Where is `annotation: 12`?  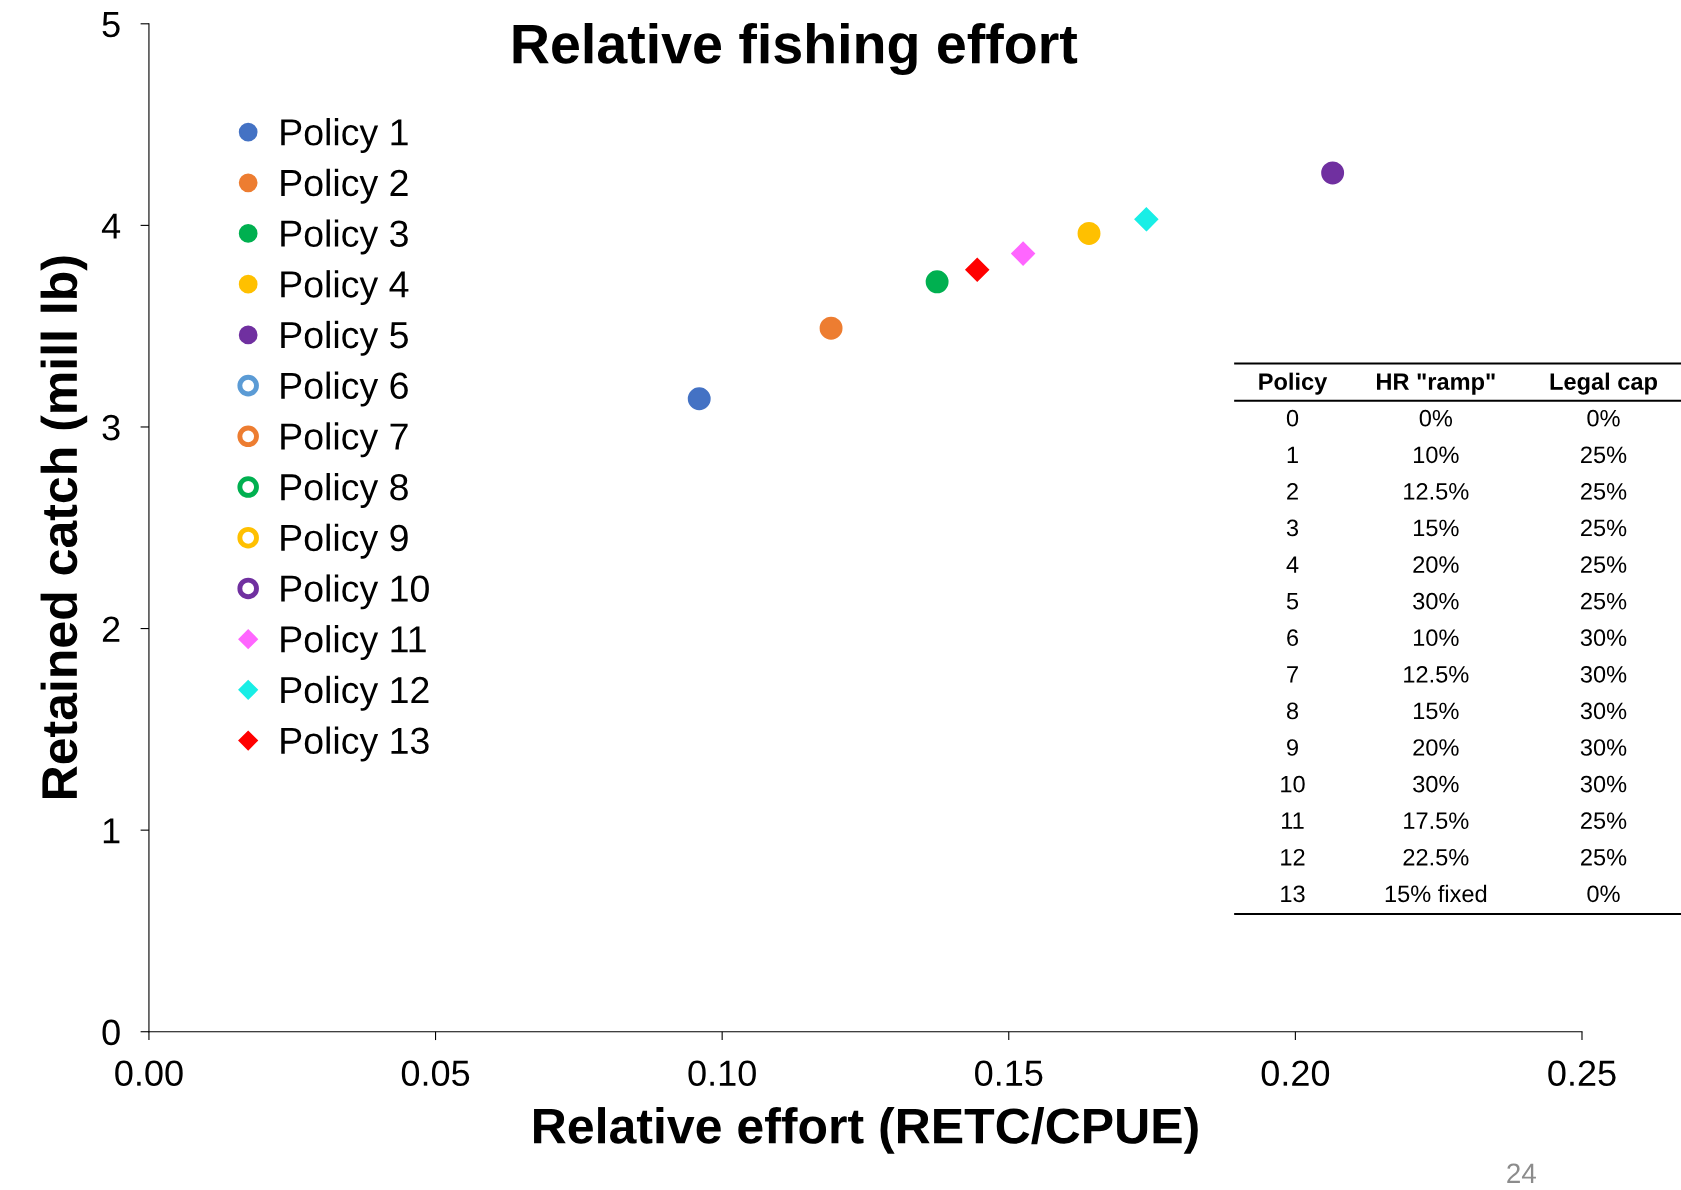
annotation: 12 is located at coordinates (1293, 857).